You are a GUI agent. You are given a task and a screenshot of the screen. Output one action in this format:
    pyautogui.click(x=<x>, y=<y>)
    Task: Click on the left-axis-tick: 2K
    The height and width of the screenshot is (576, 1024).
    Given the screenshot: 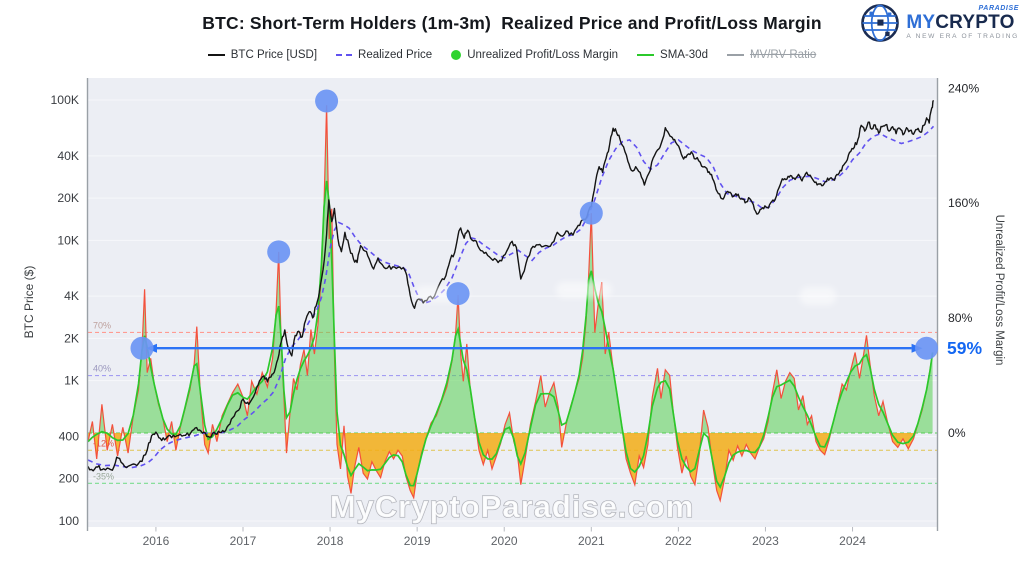 What is the action you would take?
    pyautogui.click(x=71, y=338)
    